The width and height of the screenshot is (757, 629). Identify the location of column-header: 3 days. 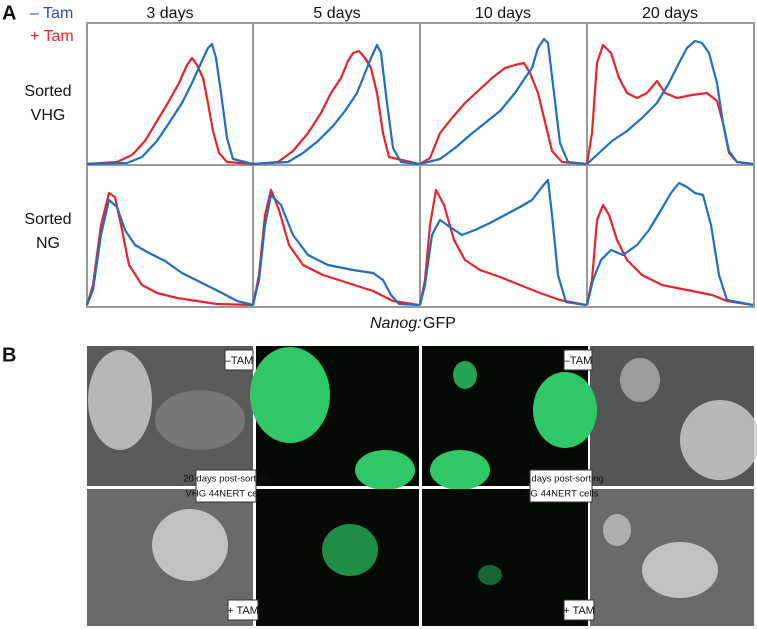
(169, 13).